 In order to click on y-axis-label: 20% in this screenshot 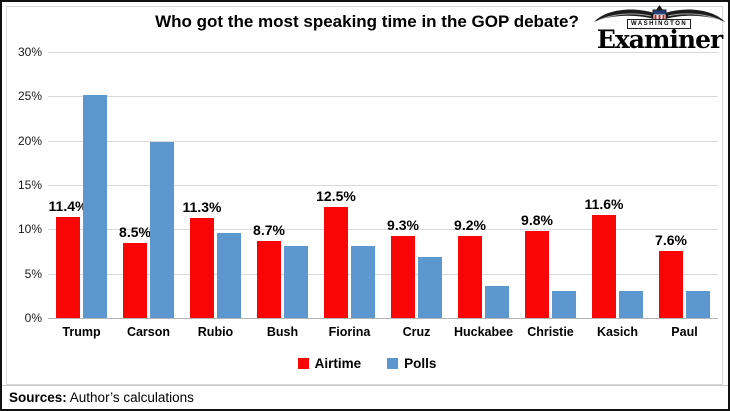, I will do `click(29, 140)`.